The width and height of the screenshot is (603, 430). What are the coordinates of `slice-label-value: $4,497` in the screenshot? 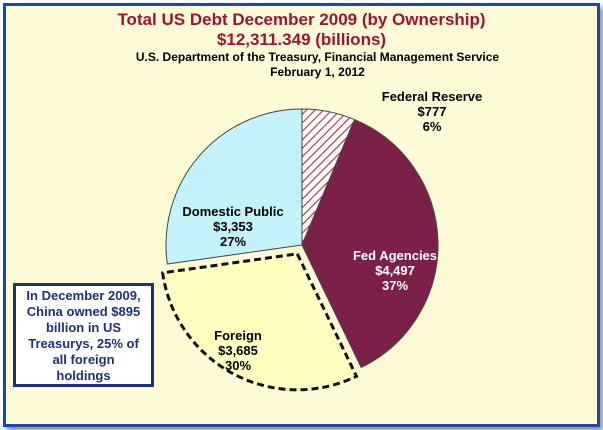 It's located at (395, 270).